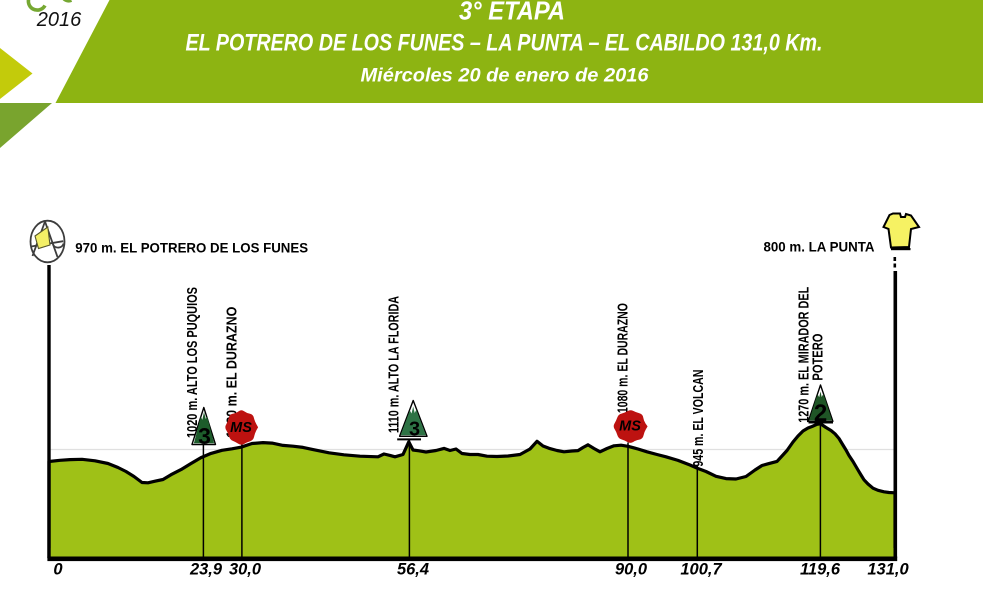  Describe the element at coordinates (888, 570) in the screenshot. I see `svg-text: 131,0` at that location.